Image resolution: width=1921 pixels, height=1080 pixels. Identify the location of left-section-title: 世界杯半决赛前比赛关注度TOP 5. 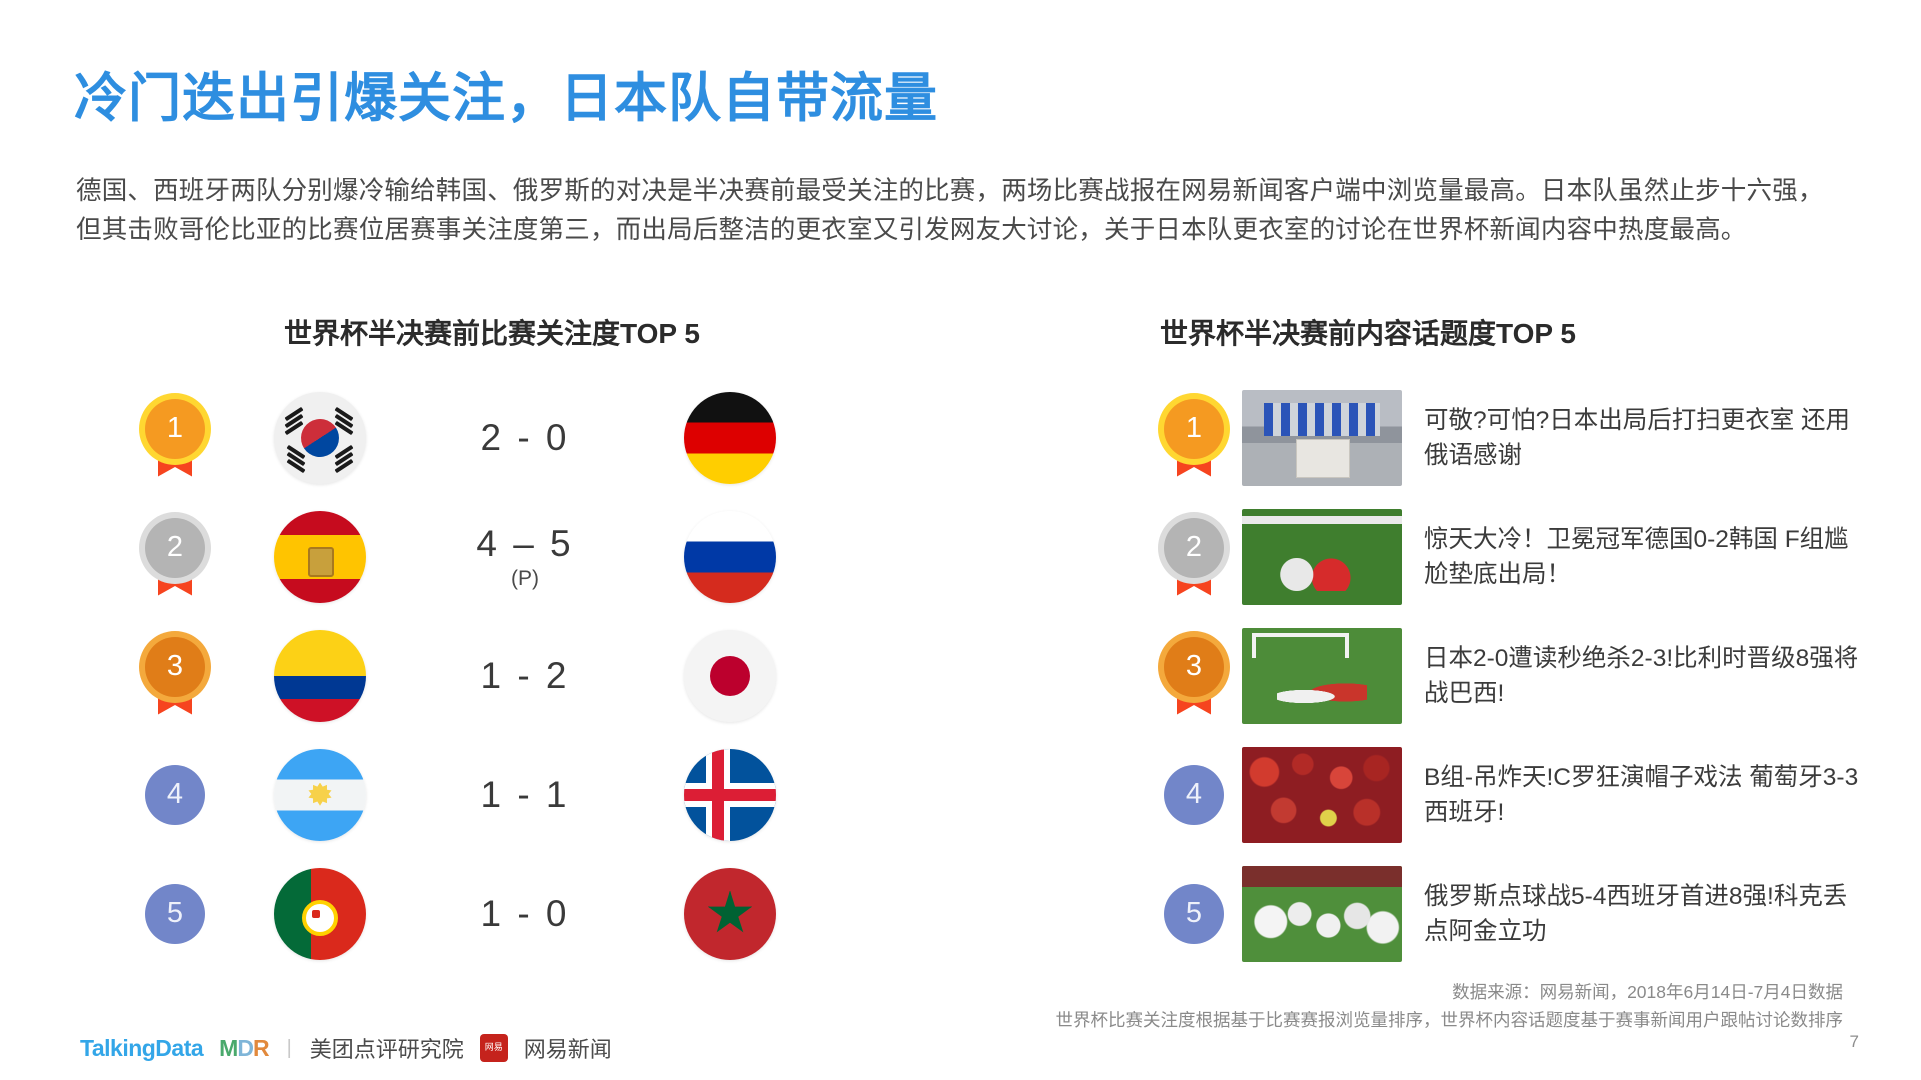
(492, 333).